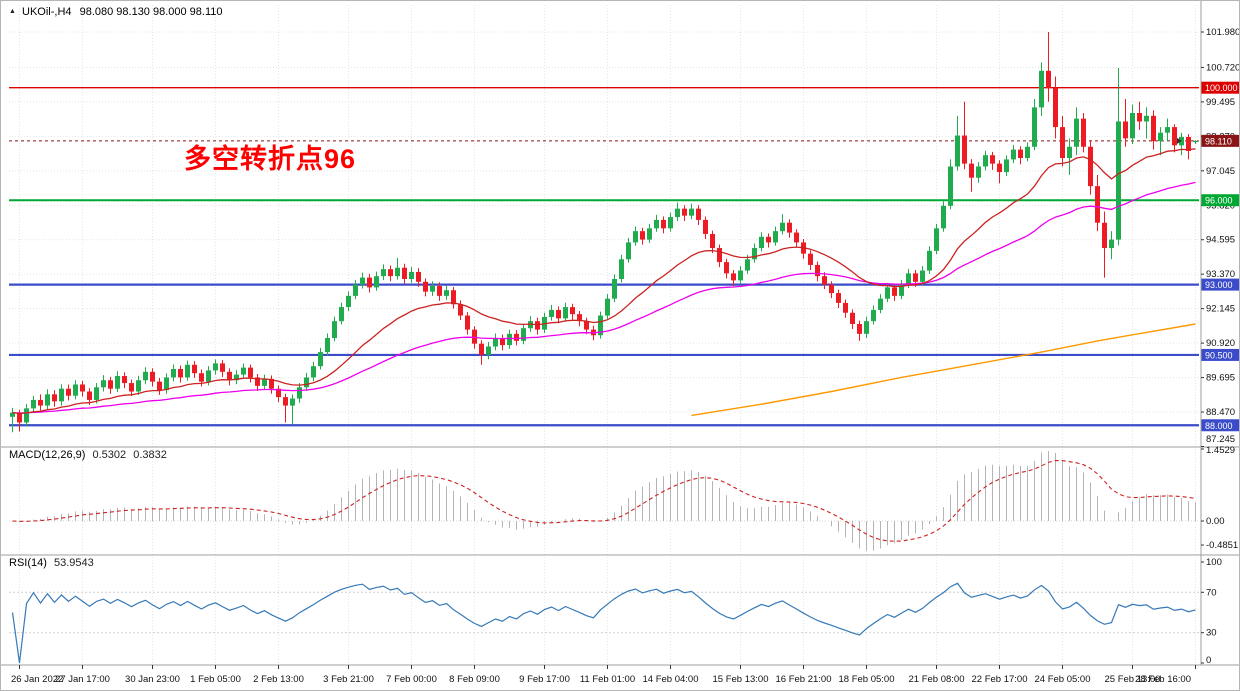 The width and height of the screenshot is (1240, 691). What do you see at coordinates (1222, 545) in the screenshot?
I see `axis-label: -0.4851` at bounding box center [1222, 545].